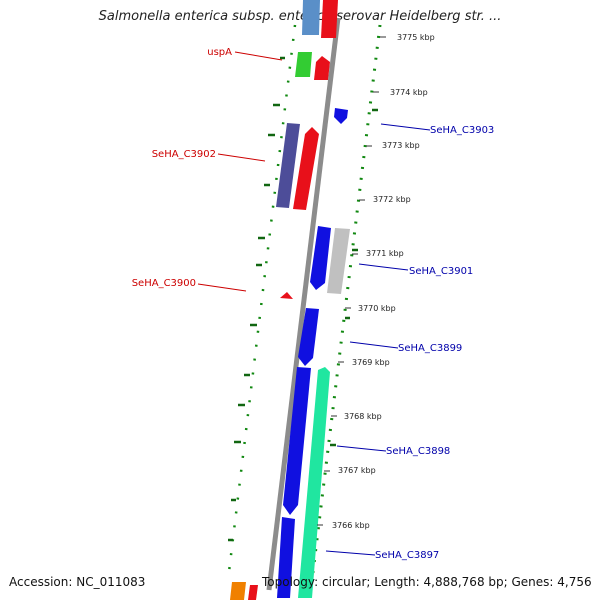 This screenshot has width=600, height=600. Describe the element at coordinates (363, 416) in the screenshot. I see `tick-label-3768: 3768 kbp` at that location.